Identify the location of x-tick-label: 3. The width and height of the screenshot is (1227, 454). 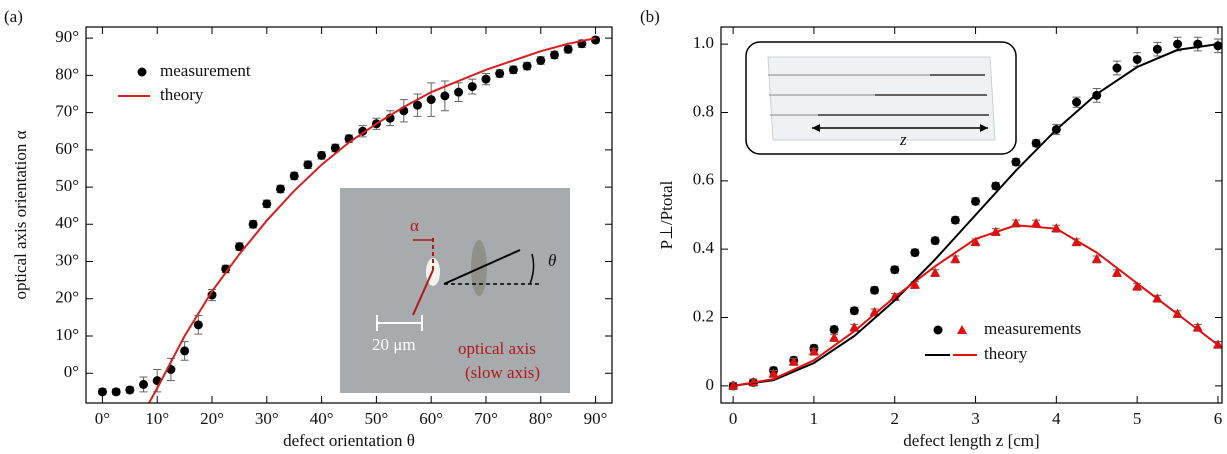
(975, 418).